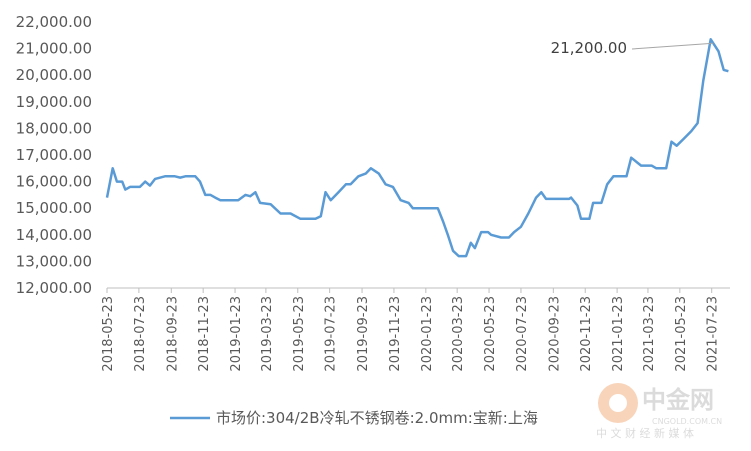 The height and width of the screenshot is (451, 751). What do you see at coordinates (54, 102) in the screenshot?
I see `y-tick-label: 19,000.00` at bounding box center [54, 102].